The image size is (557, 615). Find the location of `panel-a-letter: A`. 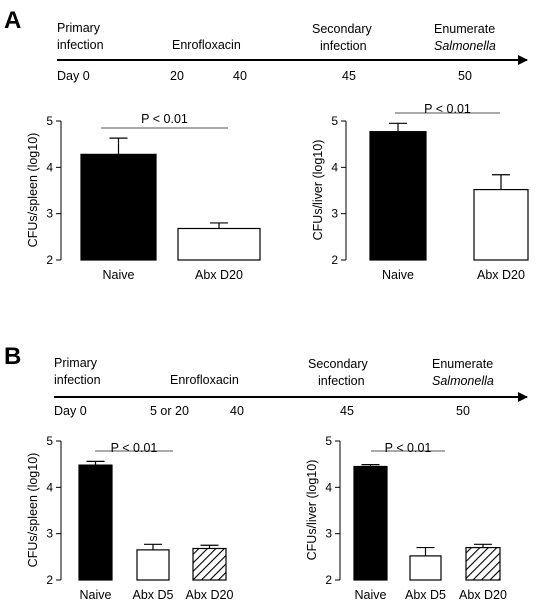

panel-a-letter: A is located at coordinates (12, 20).